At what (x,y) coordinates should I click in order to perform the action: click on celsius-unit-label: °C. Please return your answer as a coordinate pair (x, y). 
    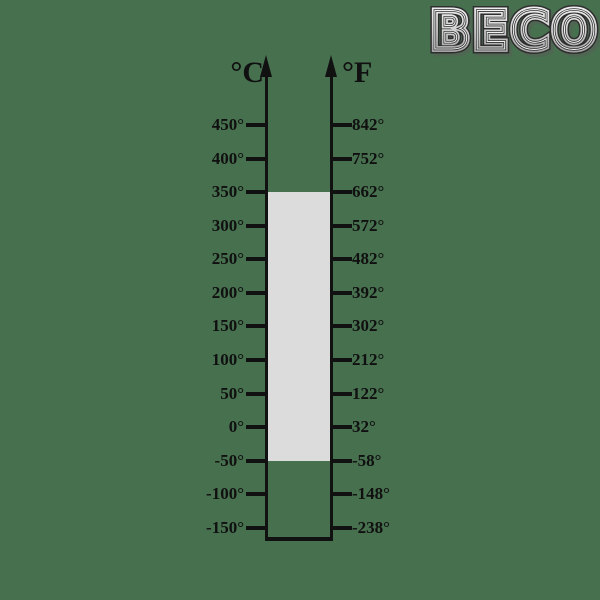
    Looking at the image, I should click on (247, 72).